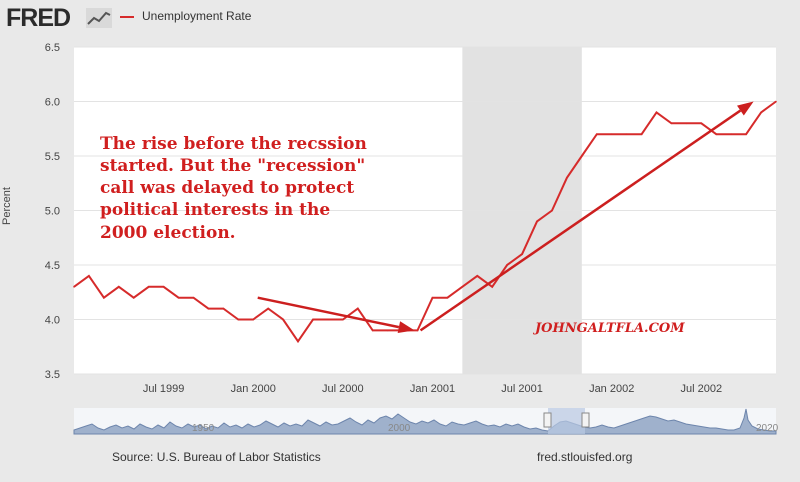 The width and height of the screenshot is (800, 482). What do you see at coordinates (227, 188) in the screenshot?
I see `annotation-line-3: call was delayed to protect` at bounding box center [227, 188].